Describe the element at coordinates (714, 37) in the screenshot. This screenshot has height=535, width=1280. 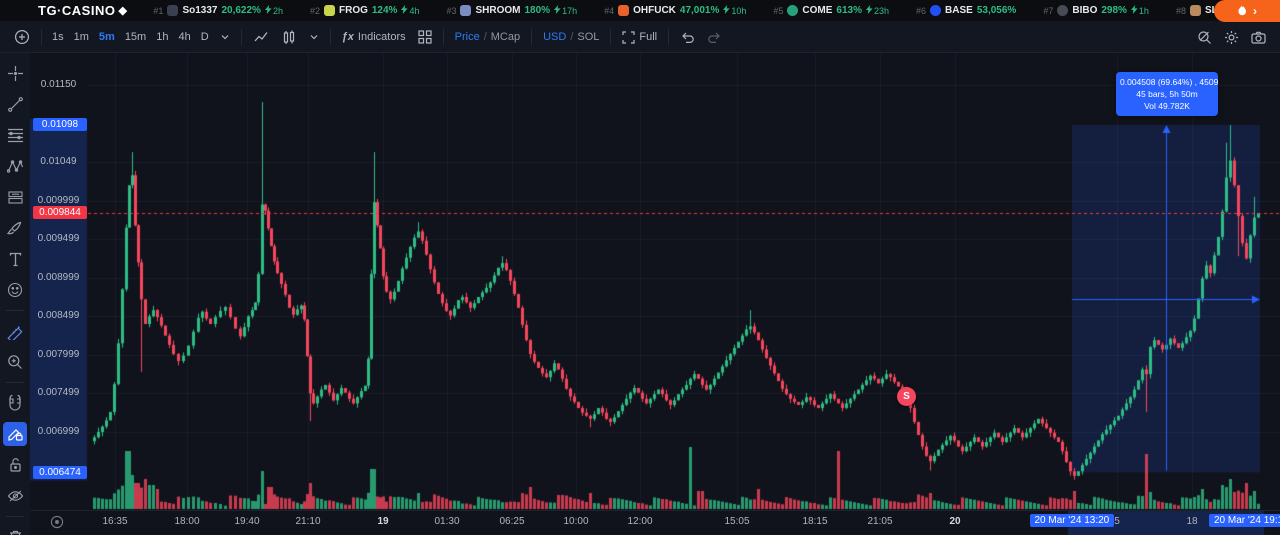
I see `redo-button` at that location.